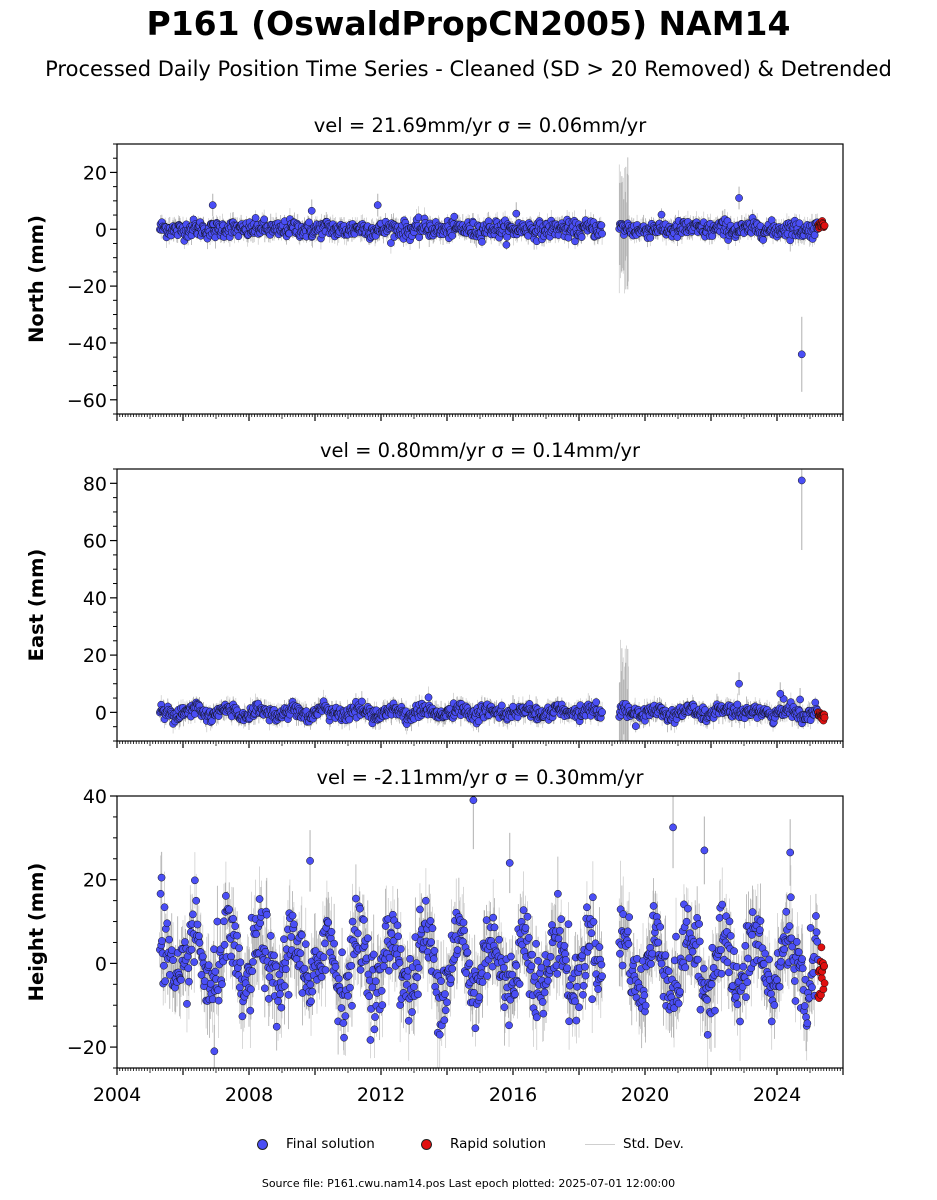 The image size is (937, 1200). I want to click on y-tick-label: −60, so click(87, 401).